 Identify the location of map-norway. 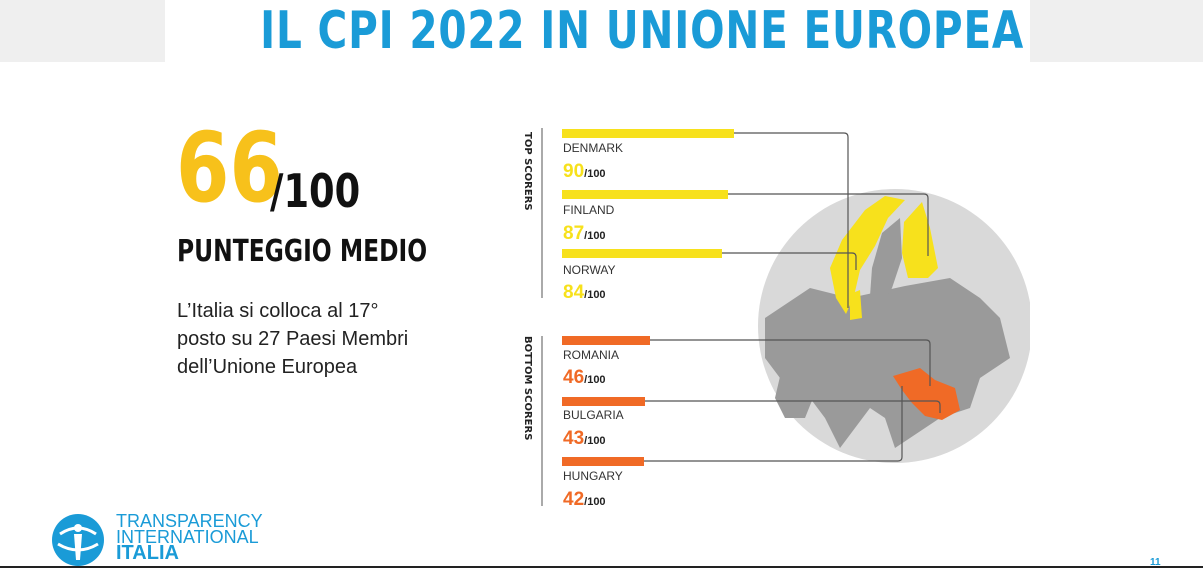
(867, 255).